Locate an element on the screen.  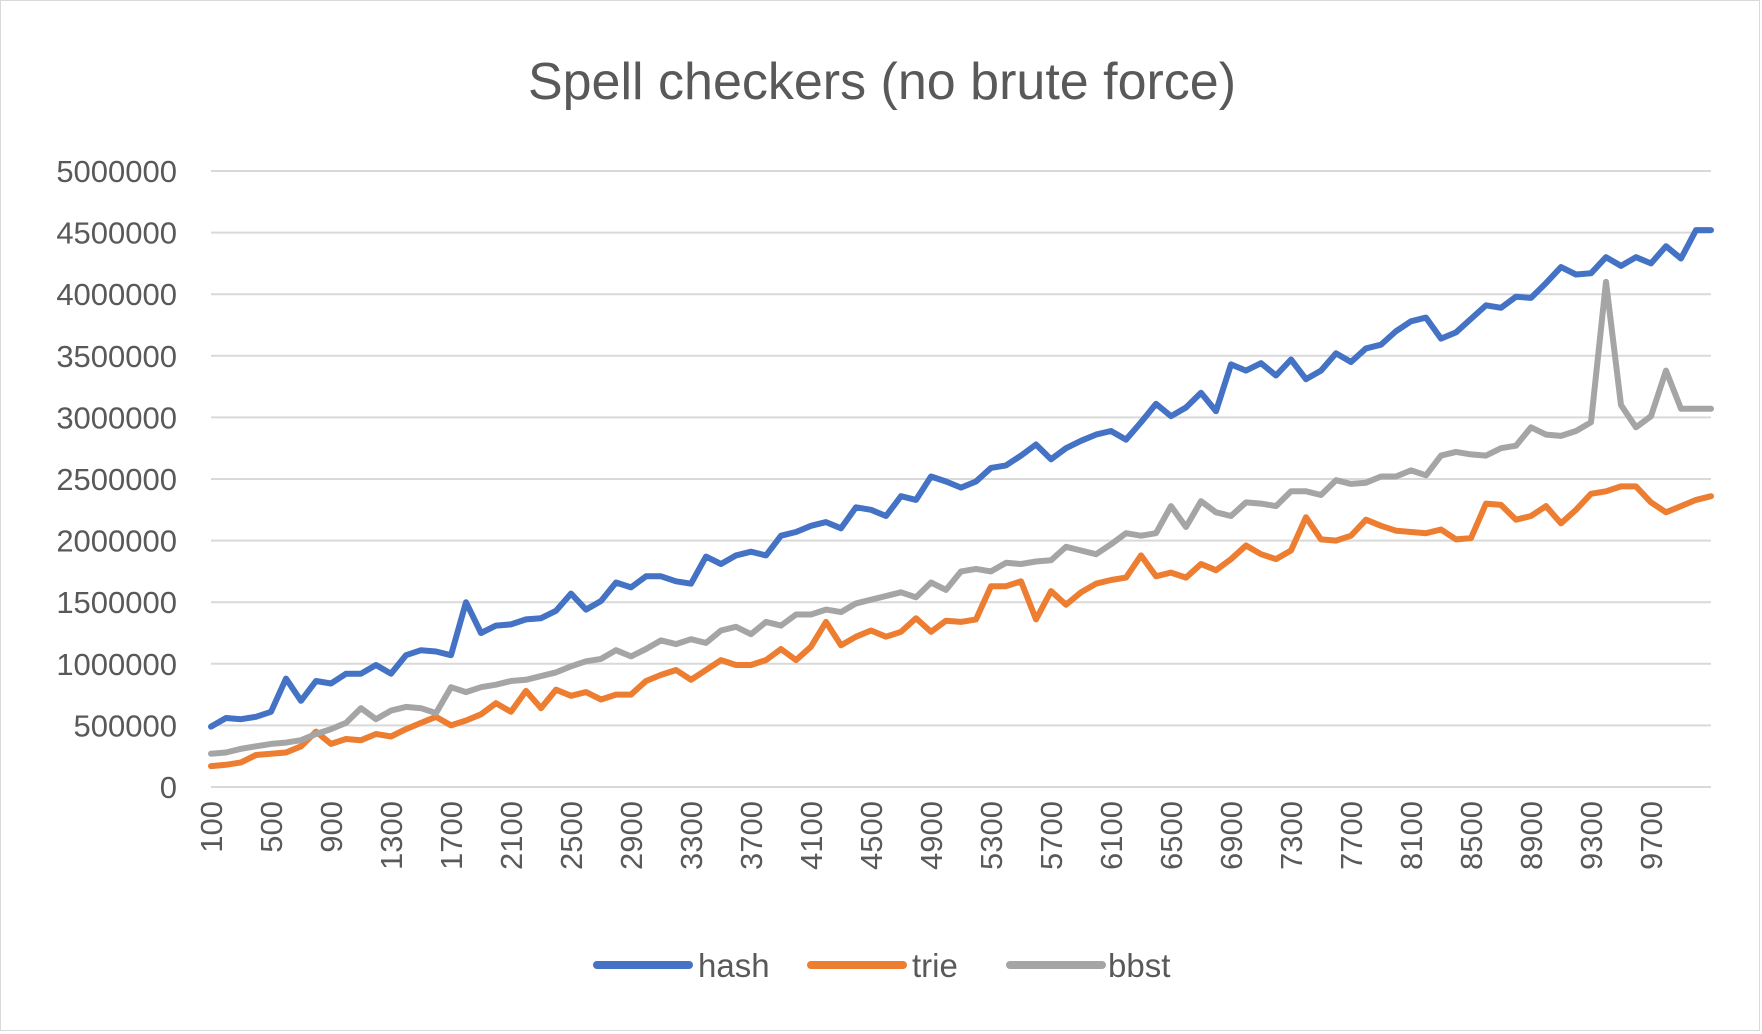
x-tick-label: 7700 is located at coordinates (1351, 835).